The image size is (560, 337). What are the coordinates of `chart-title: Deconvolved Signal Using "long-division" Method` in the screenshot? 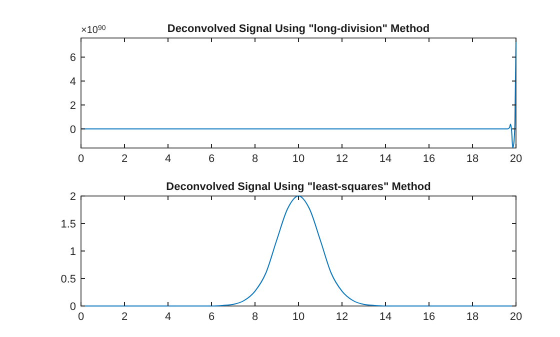 It's located at (298, 29).